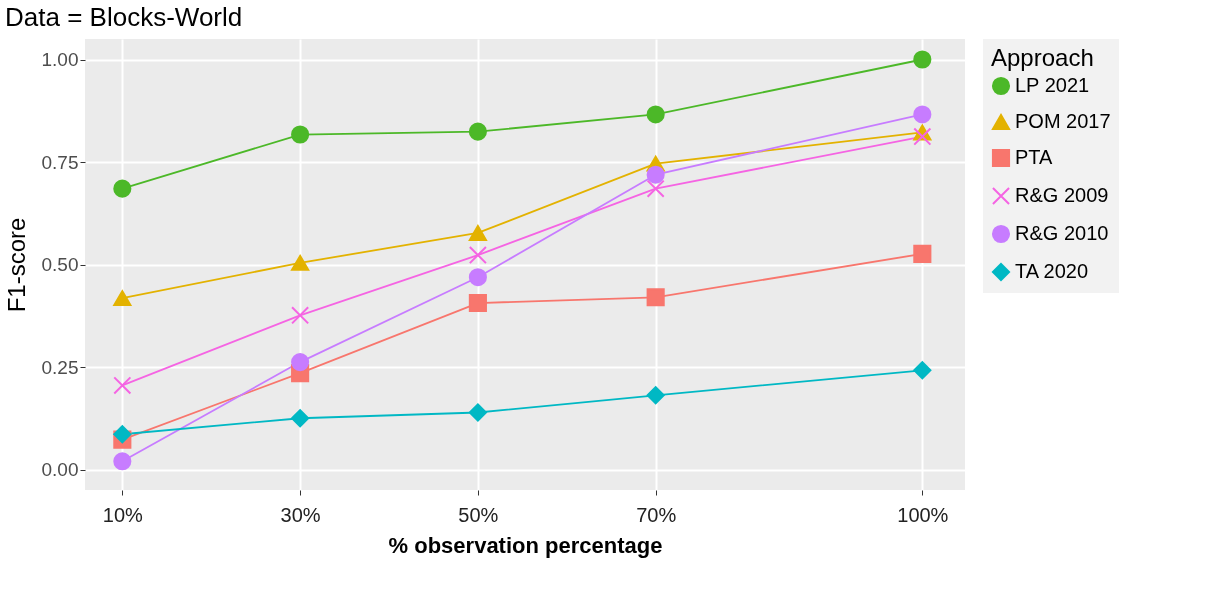 The image size is (1221, 595). What do you see at coordinates (124, 17) in the screenshot?
I see `chart-title: Data = Blocks-World` at bounding box center [124, 17].